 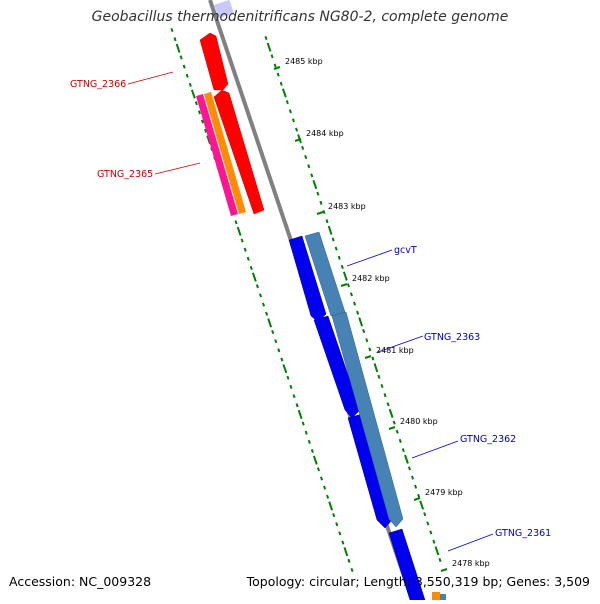 What do you see at coordinates (371, 278) in the screenshot?
I see `kbp-label: 2482 kbp` at bounding box center [371, 278].